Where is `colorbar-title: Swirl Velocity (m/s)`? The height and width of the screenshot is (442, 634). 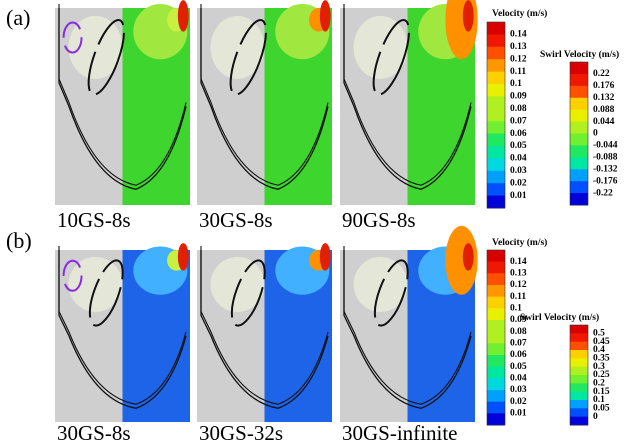
colorbar-title: Swirl Velocity (m/s) is located at coordinates (559, 317).